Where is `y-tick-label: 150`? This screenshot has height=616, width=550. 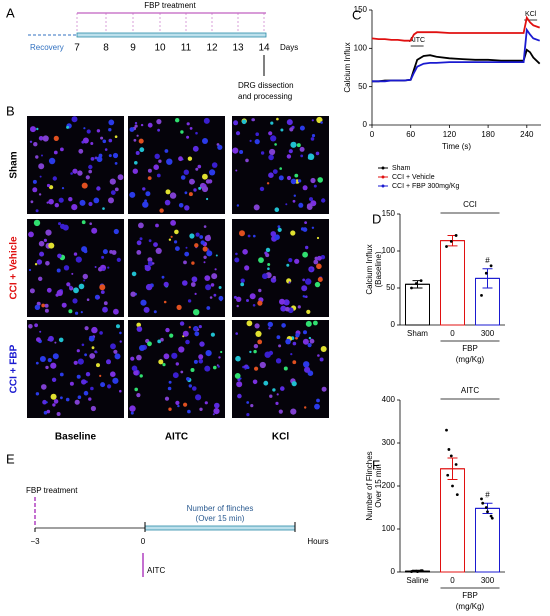
y-tick-label: 150 is located at coordinates (389, 213).